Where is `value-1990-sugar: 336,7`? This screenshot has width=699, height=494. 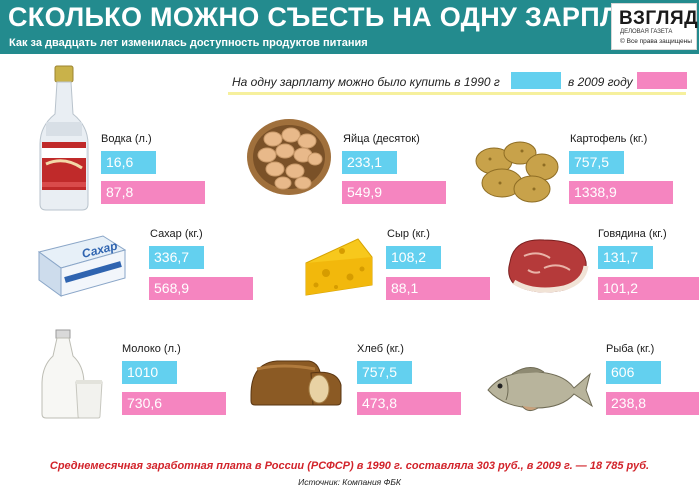 value-1990-sugar: 336,7 is located at coordinates (176, 257).